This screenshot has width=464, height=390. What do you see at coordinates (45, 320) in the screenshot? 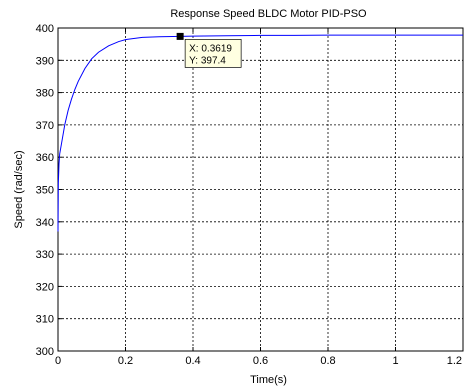
I see `y-tick-label-1: 310` at bounding box center [45, 320].